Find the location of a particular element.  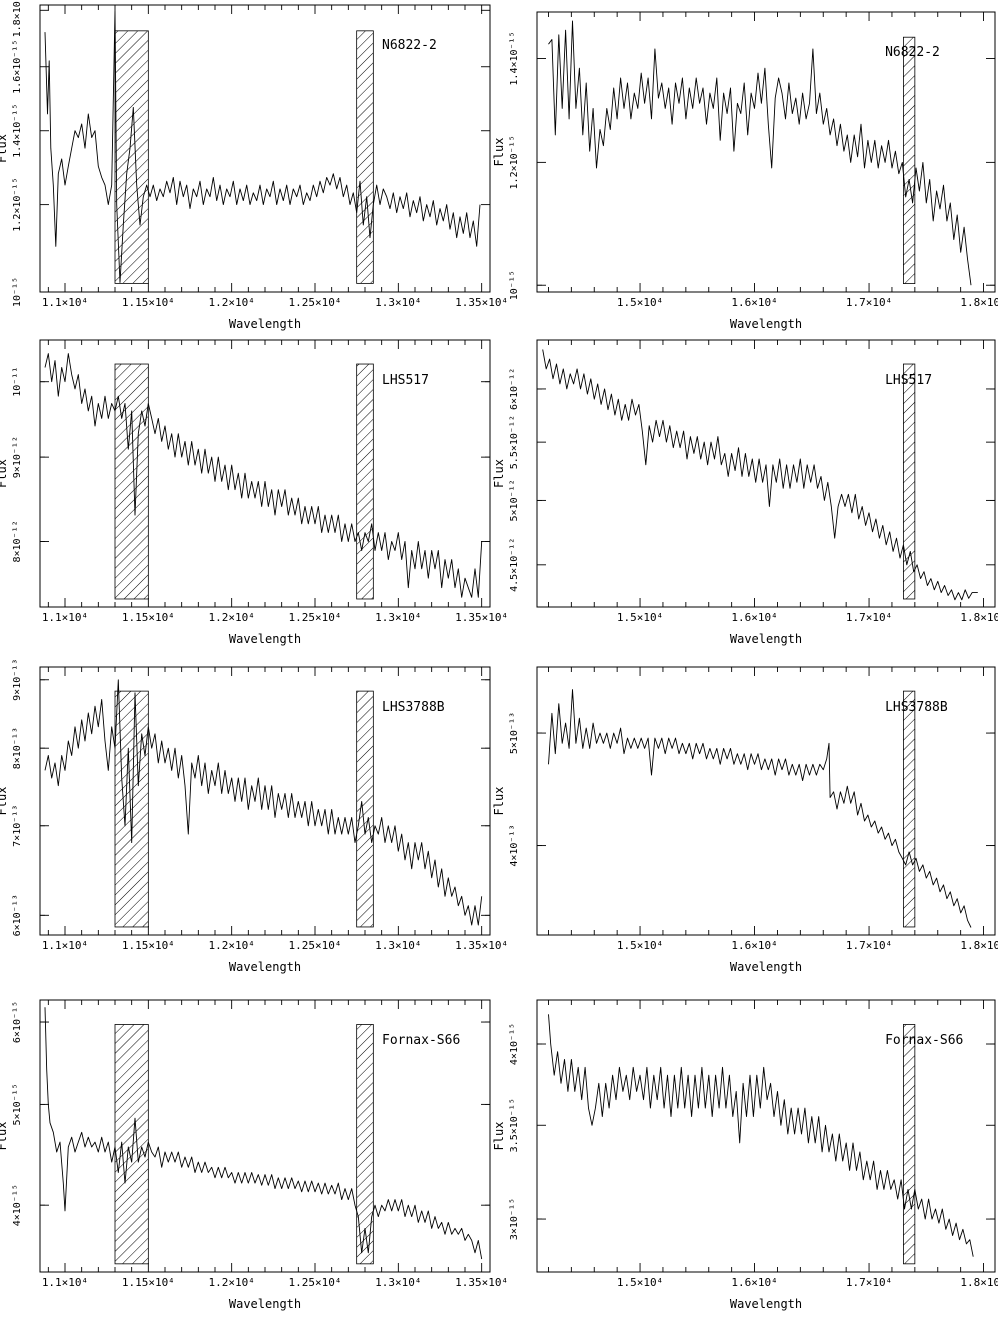

star-label-fornax-s66-j: Fornax-S66 is located at coordinates (421, 1040).